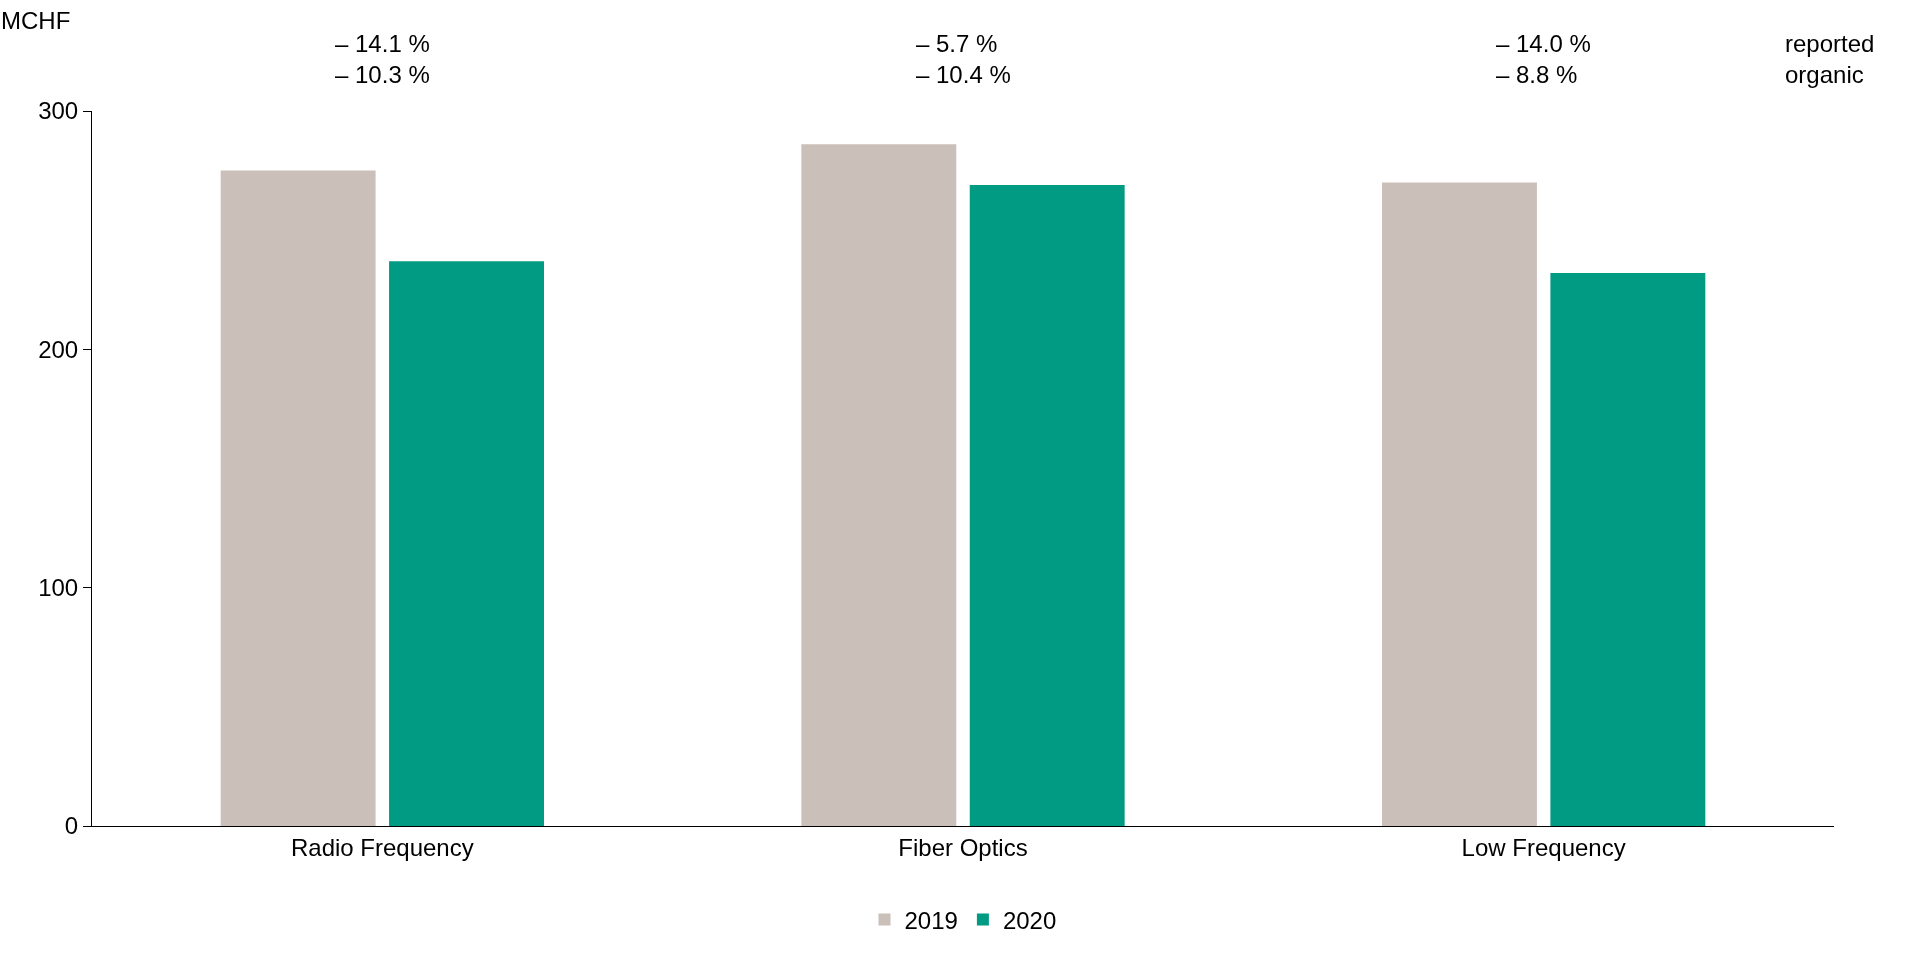 The image size is (1921, 954). What do you see at coordinates (71, 826) in the screenshot?
I see `y-tick-label: 0` at bounding box center [71, 826].